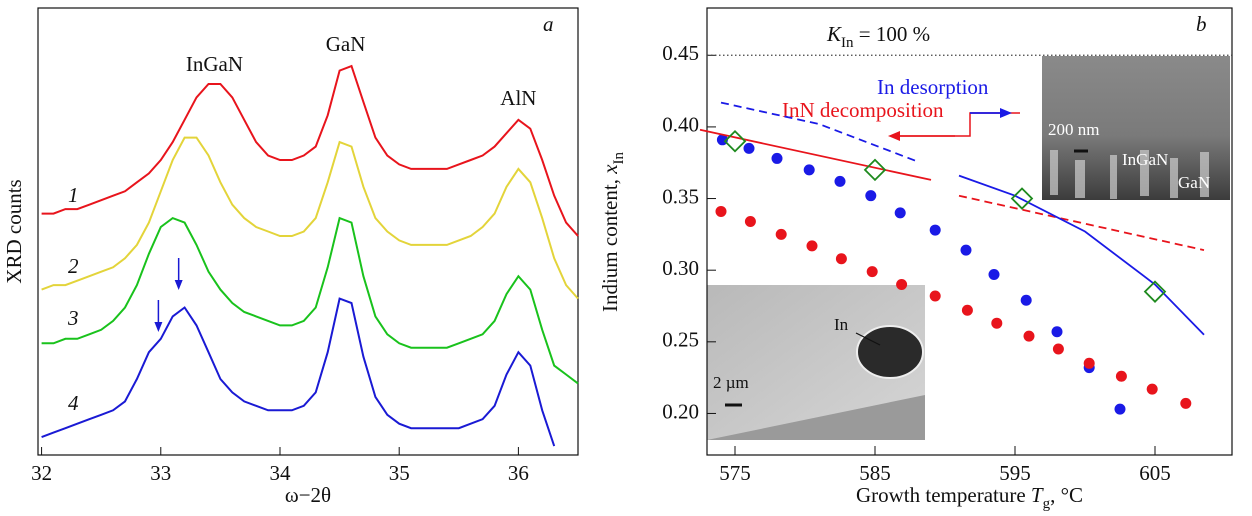 This screenshot has width=1252, height=516. I want to click on inset-label: 200 nm, so click(1073, 129).